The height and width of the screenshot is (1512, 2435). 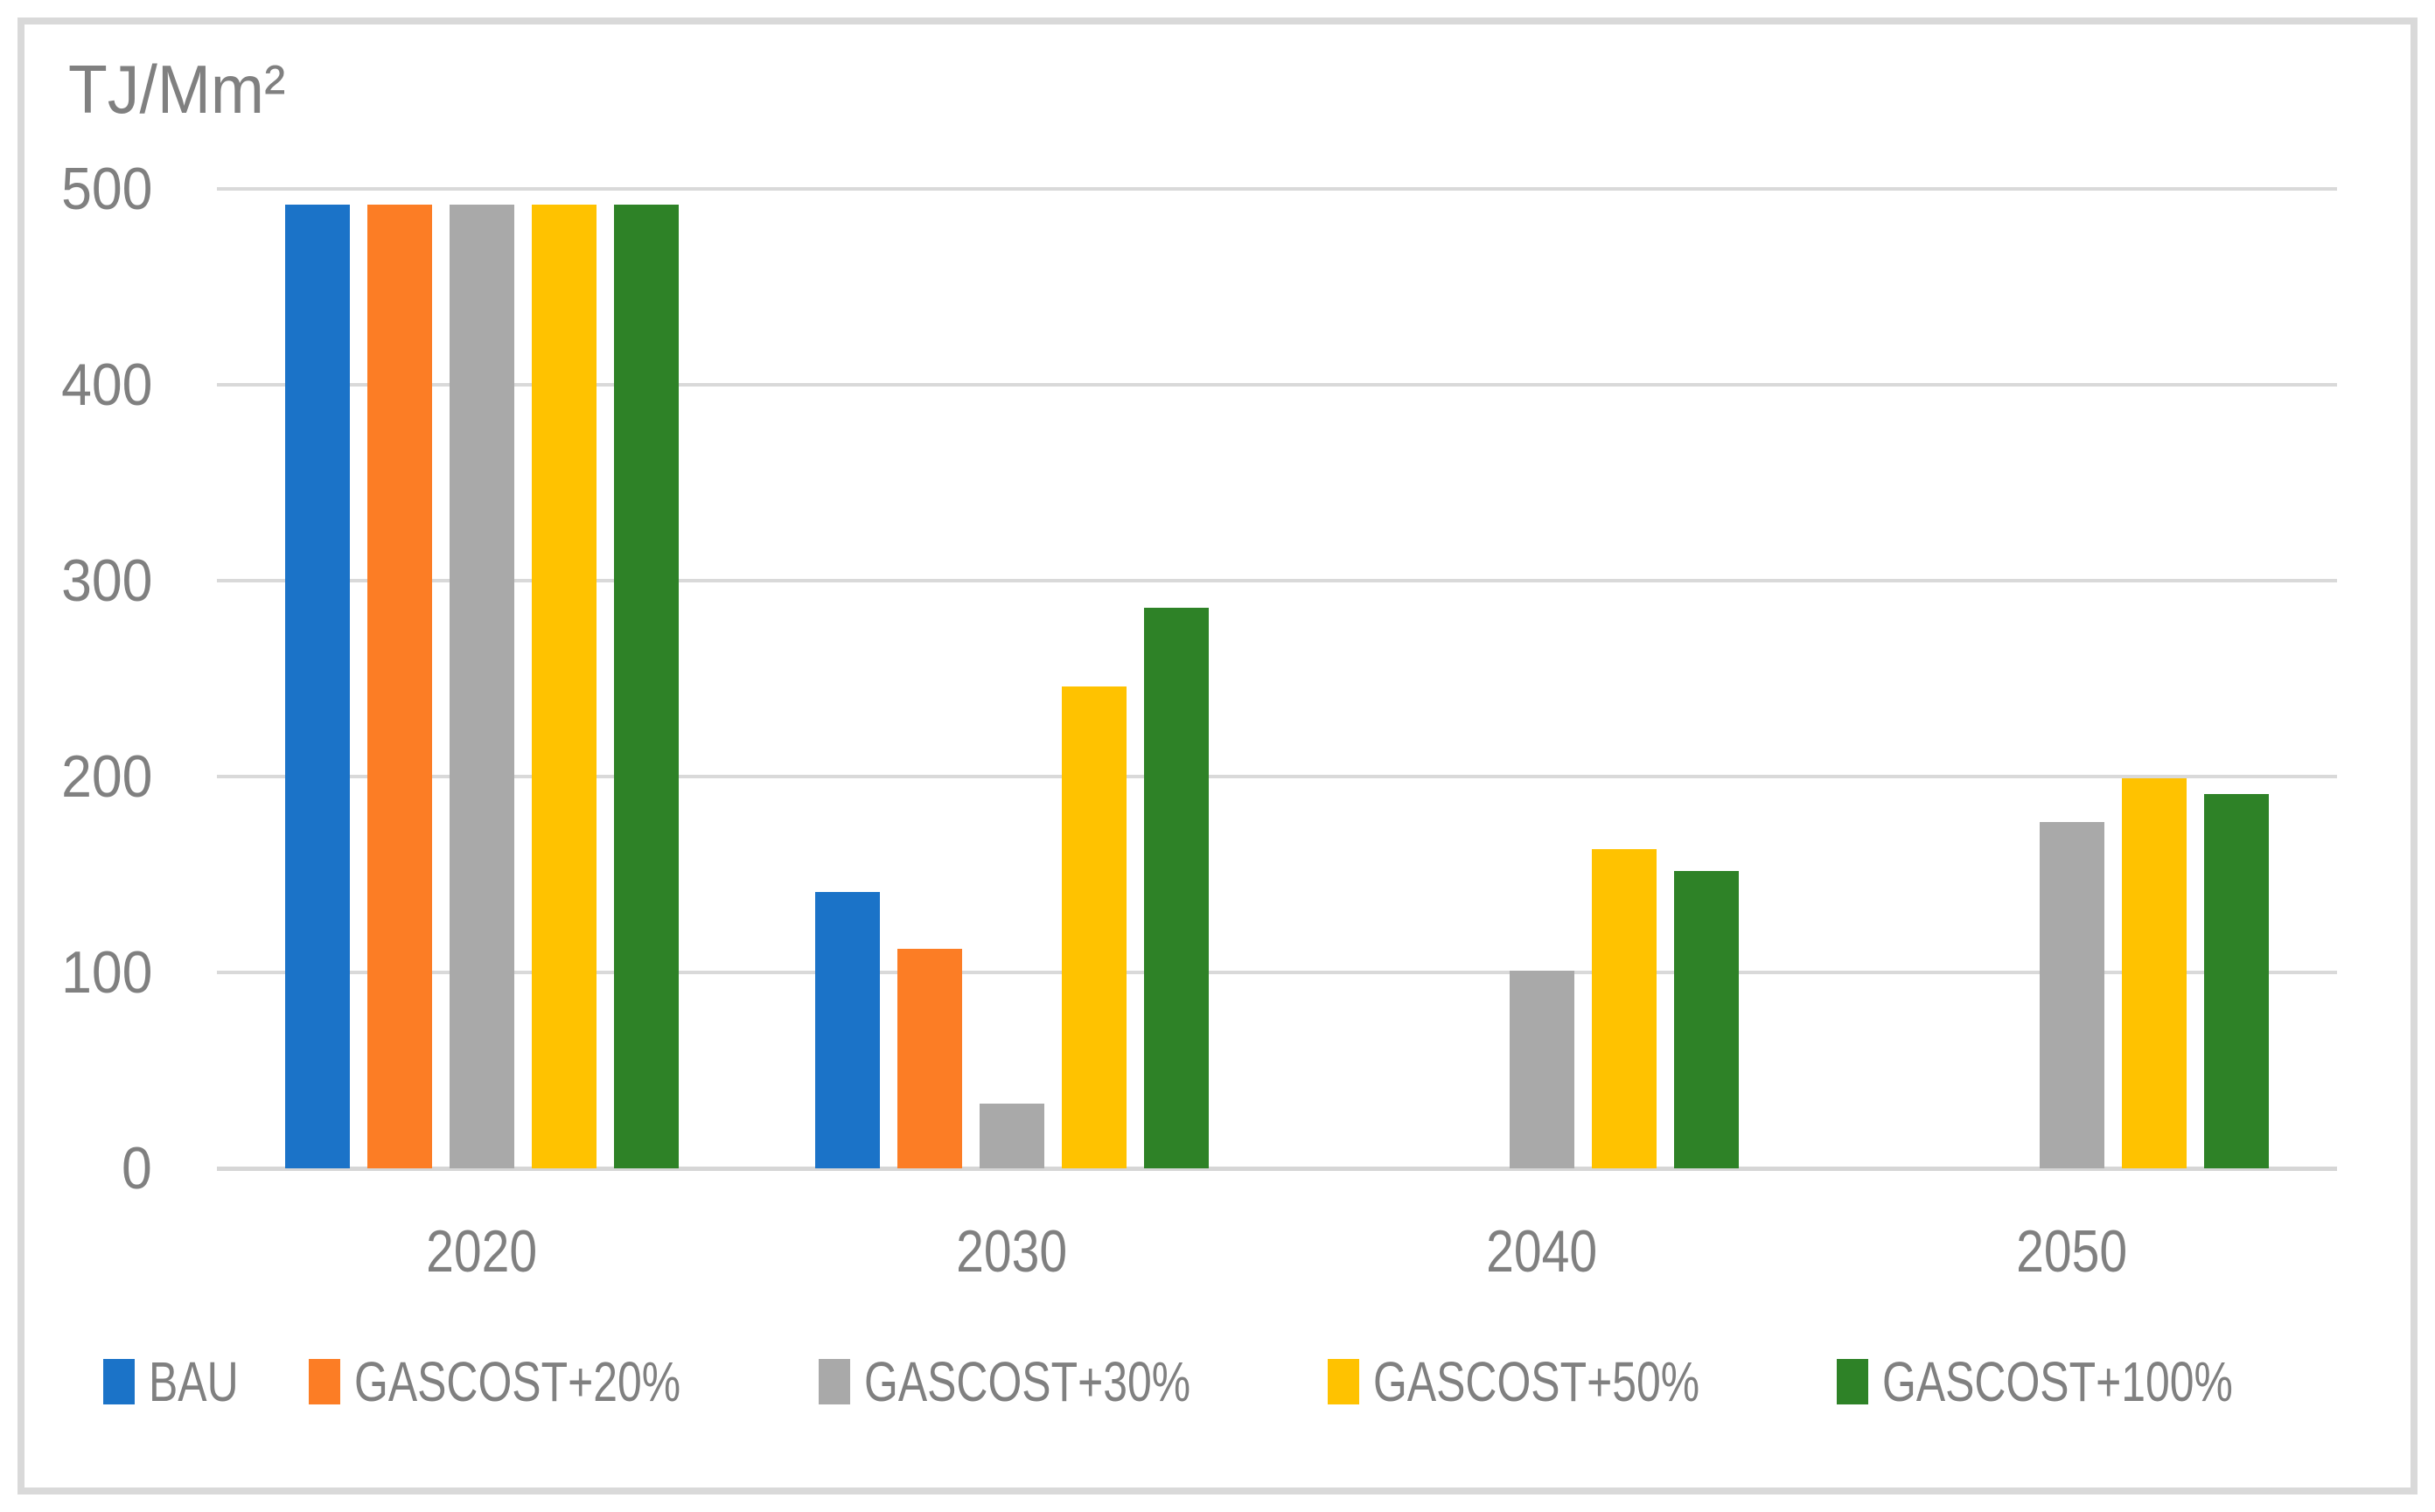 I want to click on legend-label-BAU: BAU, so click(x=206, y=1382).